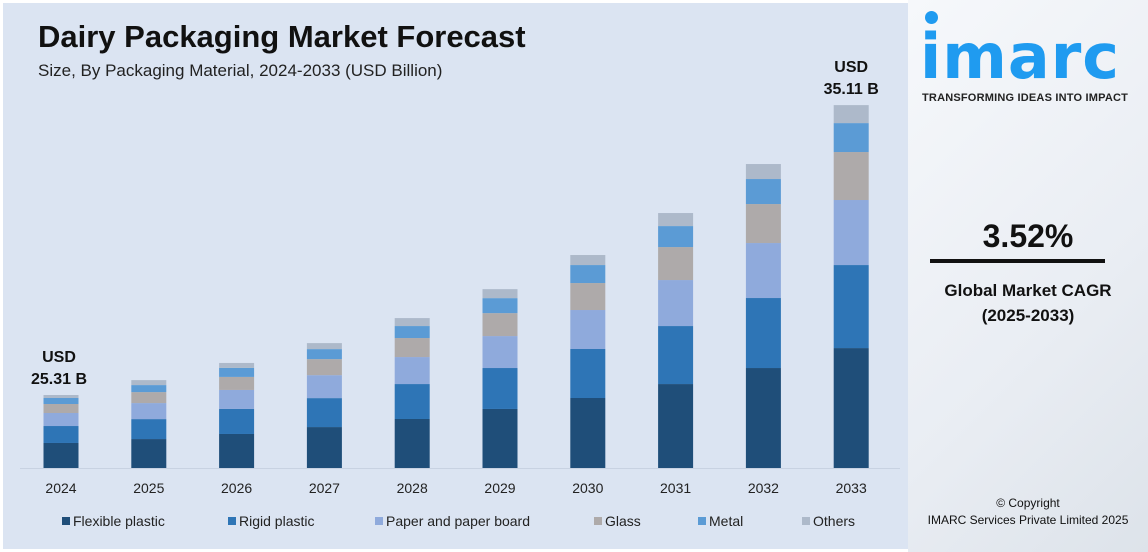 The width and height of the screenshot is (1148, 552). What do you see at coordinates (412, 371) in the screenshot?
I see `bar-segment-paper-and-paper-board-2028` at bounding box center [412, 371].